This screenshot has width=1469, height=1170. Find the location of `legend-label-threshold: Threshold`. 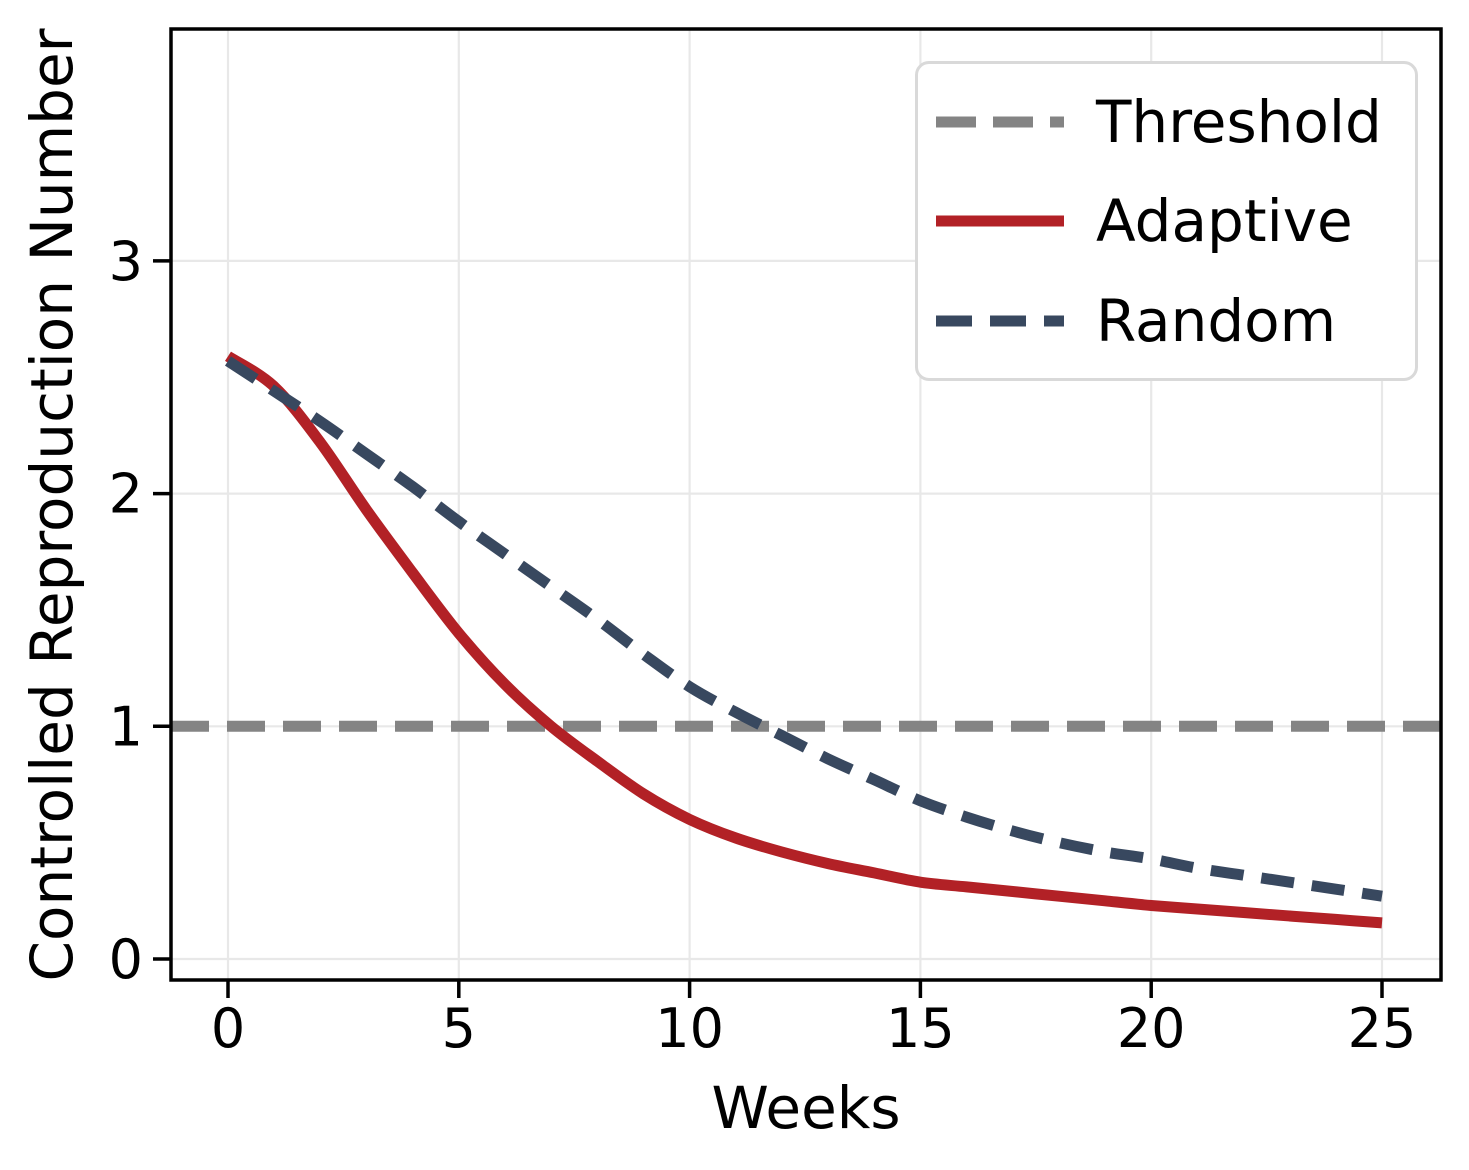

legend-label-threshold: Threshold is located at coordinates (1239, 121).